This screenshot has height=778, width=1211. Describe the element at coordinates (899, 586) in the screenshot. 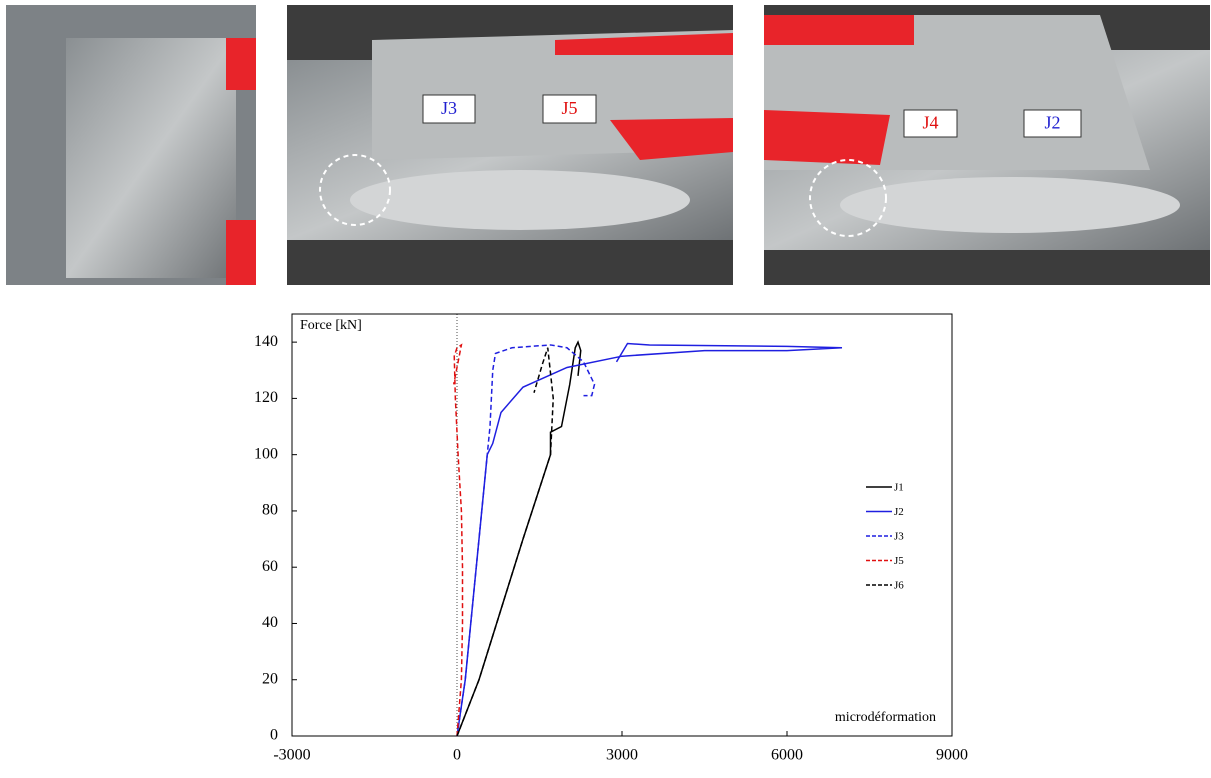

I see `legend-label: J6` at that location.